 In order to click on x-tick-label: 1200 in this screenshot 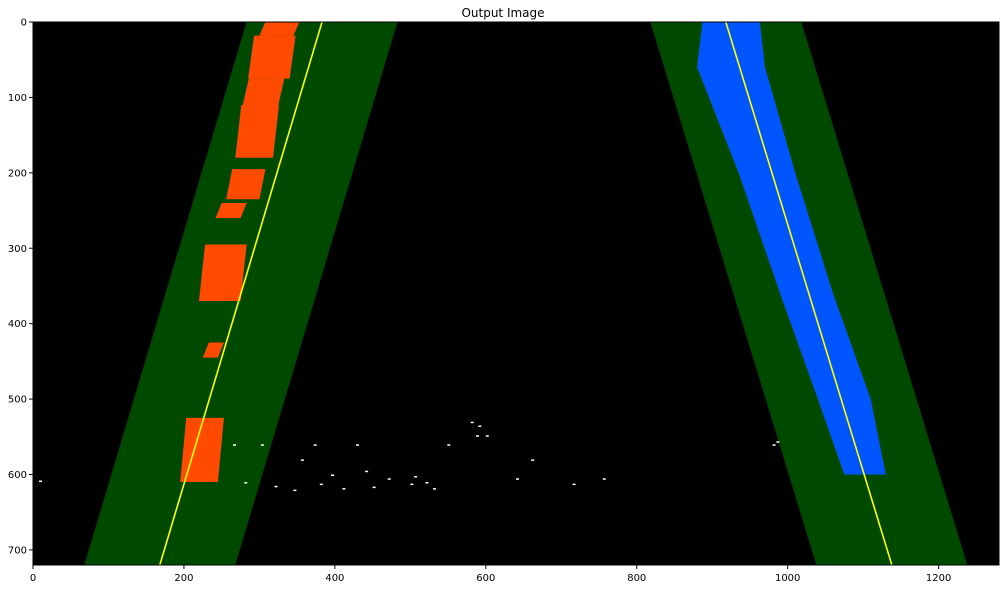, I will do `click(938, 578)`.